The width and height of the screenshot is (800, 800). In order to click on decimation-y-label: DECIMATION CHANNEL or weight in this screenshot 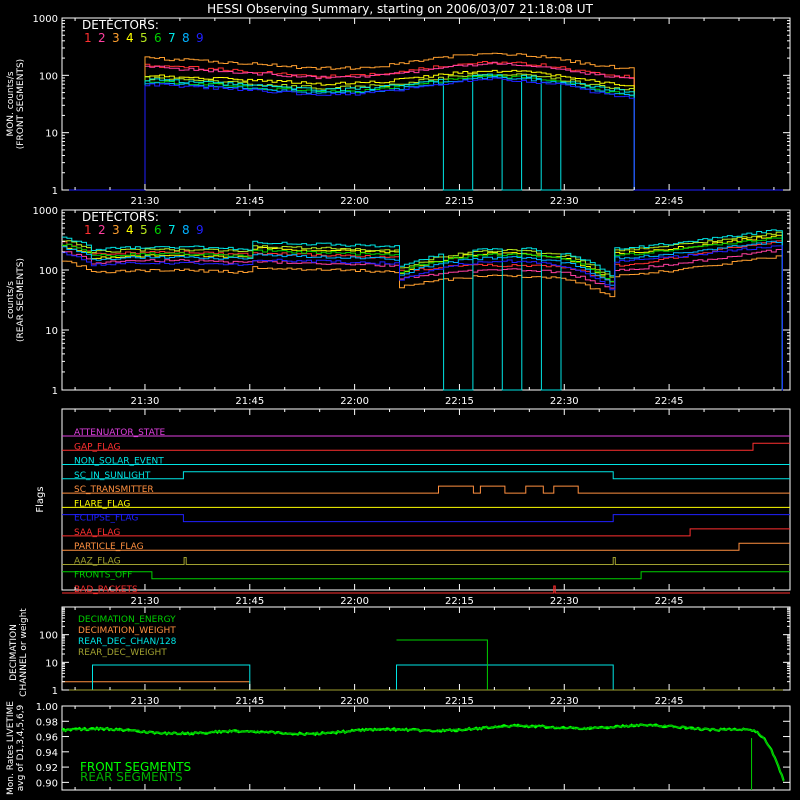, I will do `click(19, 652)`.